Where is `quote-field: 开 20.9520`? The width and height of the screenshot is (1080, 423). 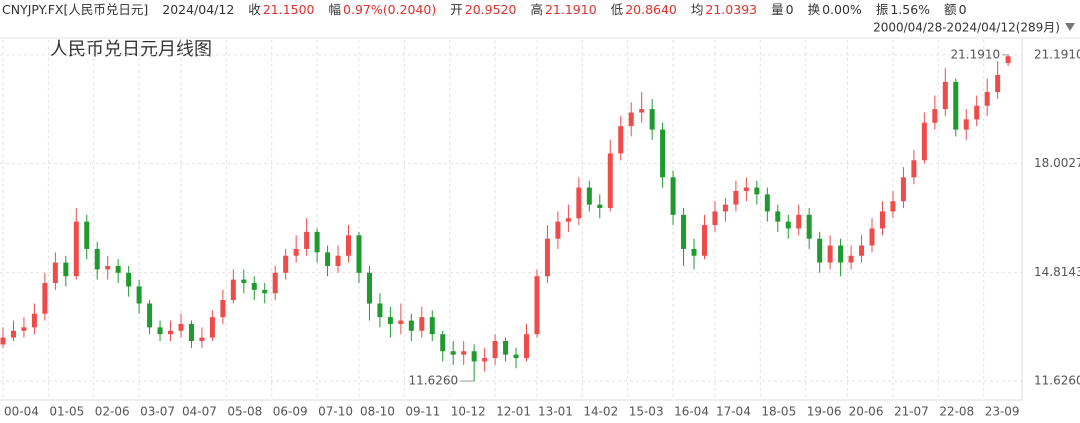 quote-field: 开 20.9520 is located at coordinates (483, 10).